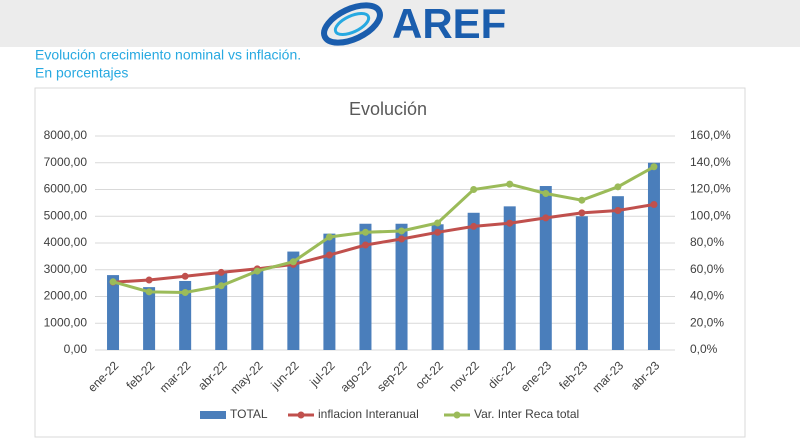 The height and width of the screenshot is (445, 800). Describe the element at coordinates (66, 189) in the screenshot. I see `y-tick-label: 6000,00` at that location.